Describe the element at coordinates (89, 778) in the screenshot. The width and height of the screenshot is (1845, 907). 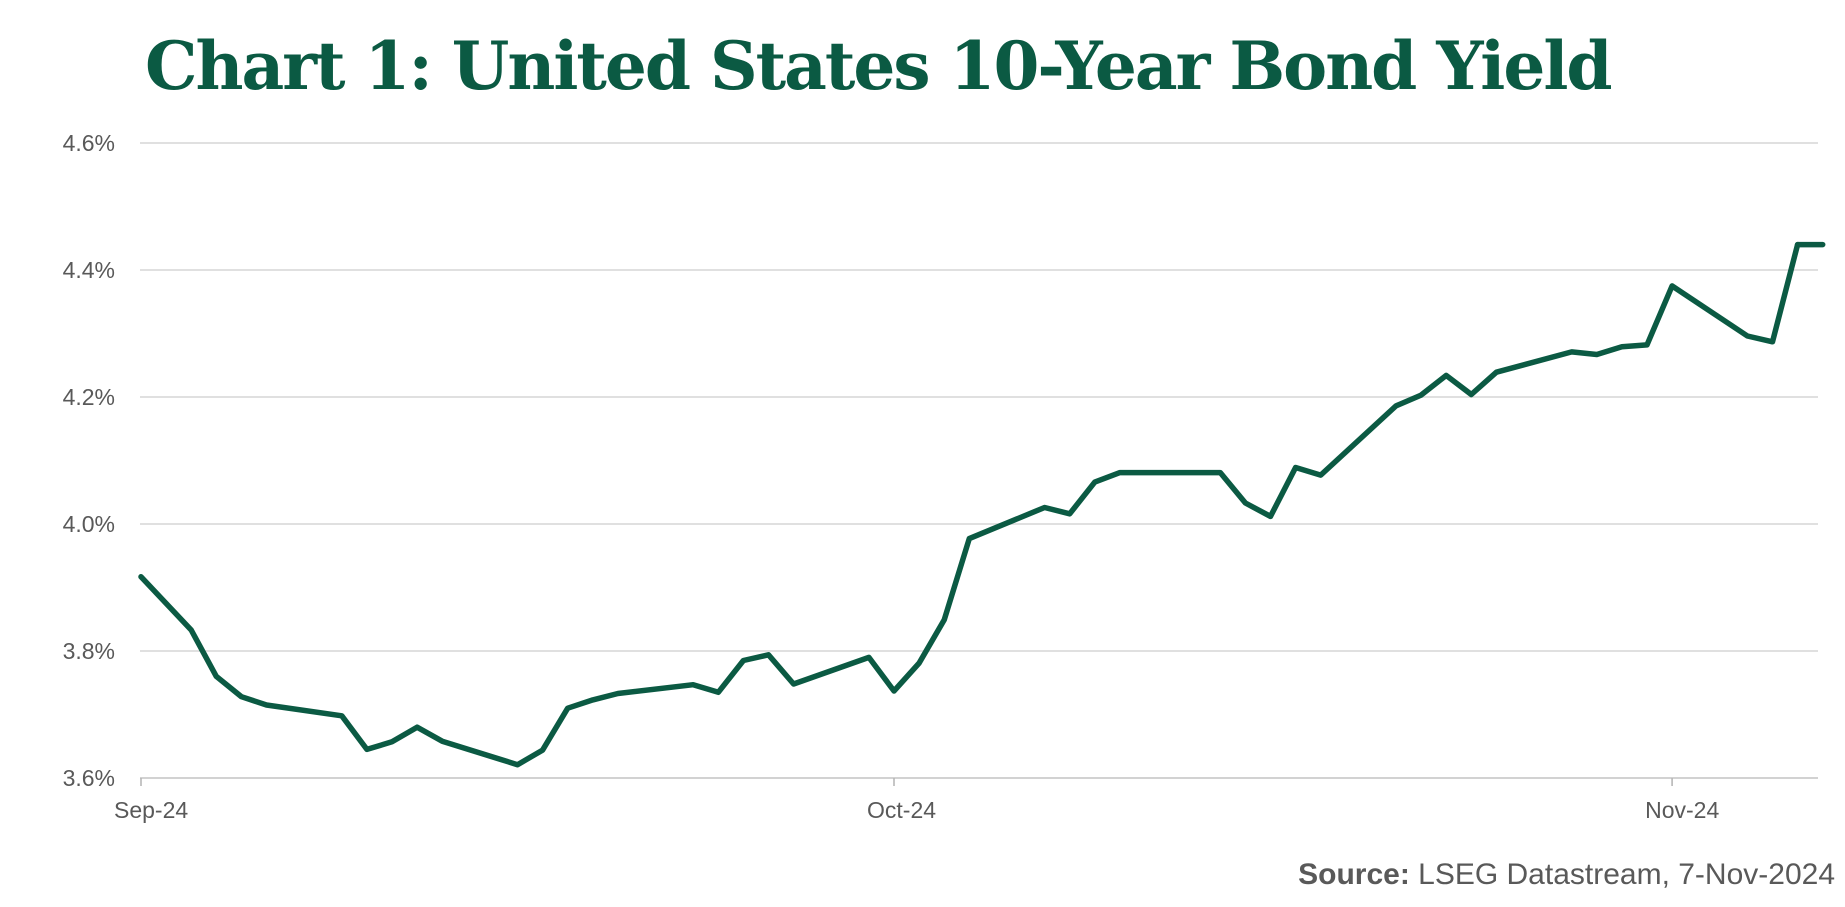
I see `y-tick-label: 3.6%` at that location.